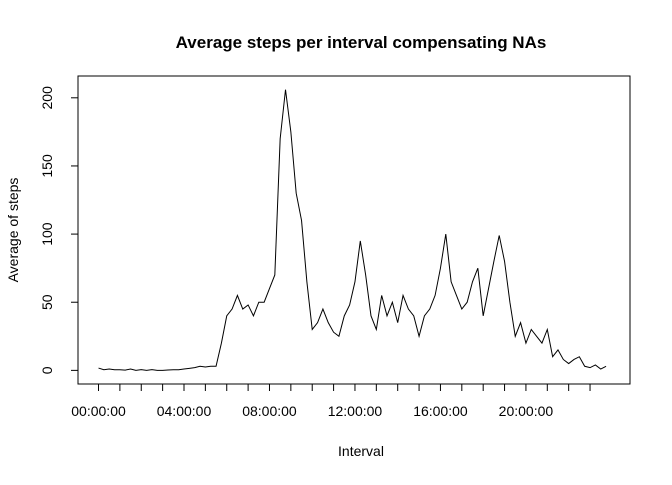  I want to click on y-tick-label: 150, so click(47, 166).